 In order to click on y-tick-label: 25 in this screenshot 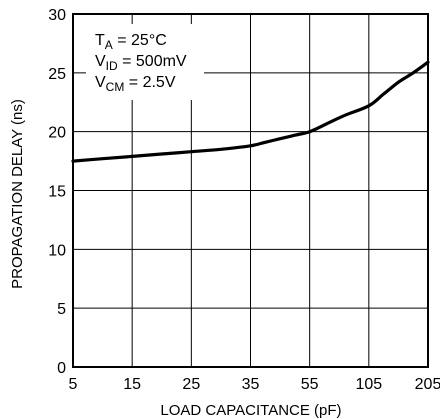, I will do `click(57, 74)`.